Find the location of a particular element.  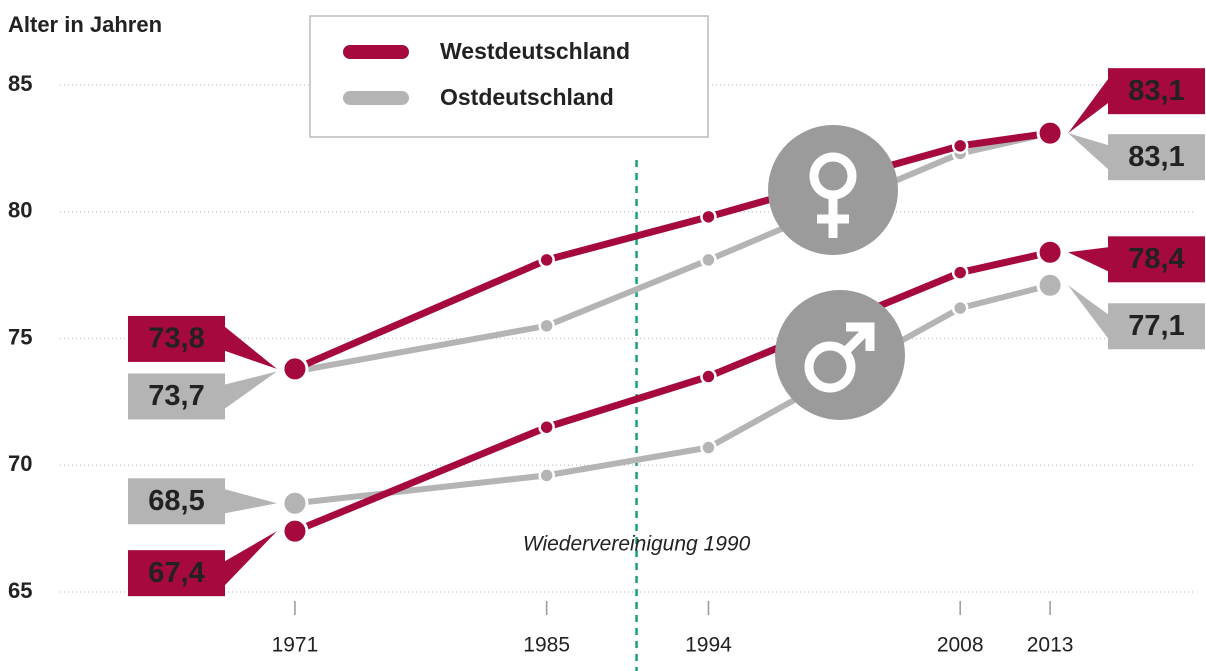

annotation: Wiedervereinigung 1990 is located at coordinates (637, 544).